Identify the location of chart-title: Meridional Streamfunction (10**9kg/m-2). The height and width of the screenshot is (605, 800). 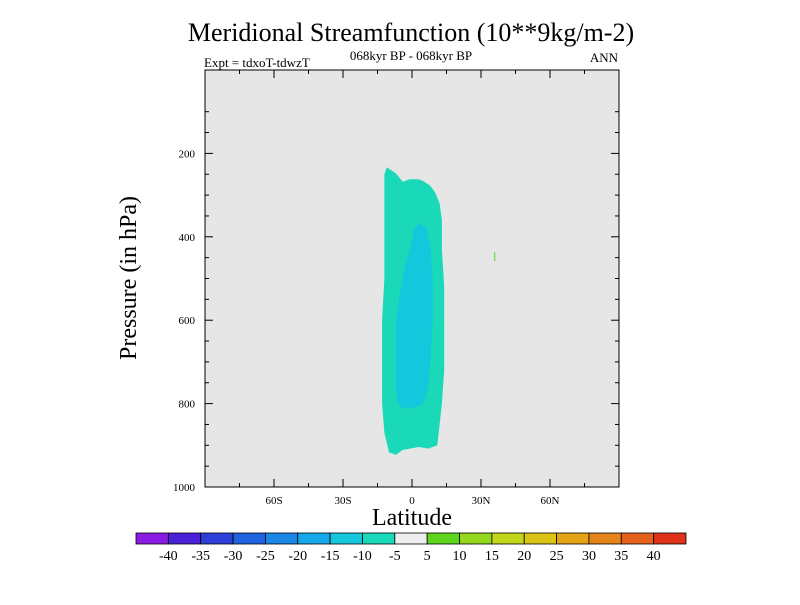
(411, 32).